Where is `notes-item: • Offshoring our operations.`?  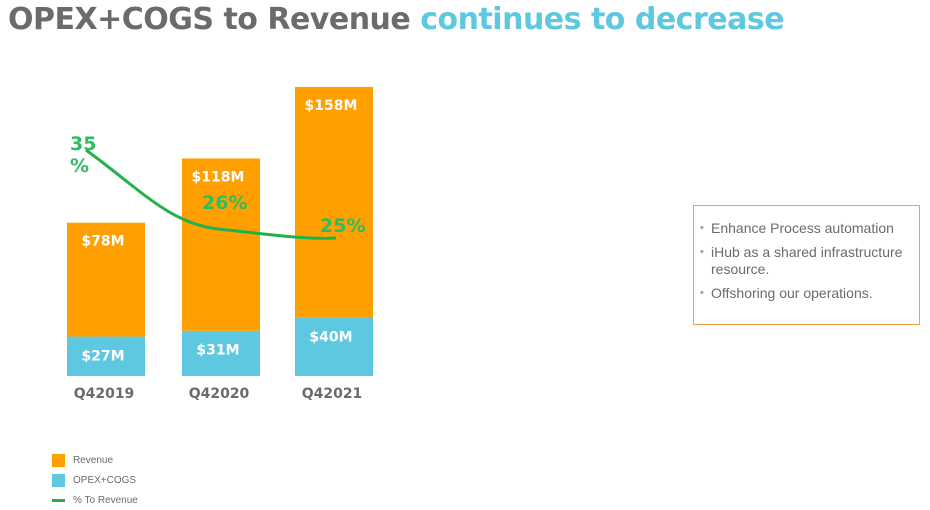
notes-item: • Offshoring our operations. is located at coordinates (806, 293).